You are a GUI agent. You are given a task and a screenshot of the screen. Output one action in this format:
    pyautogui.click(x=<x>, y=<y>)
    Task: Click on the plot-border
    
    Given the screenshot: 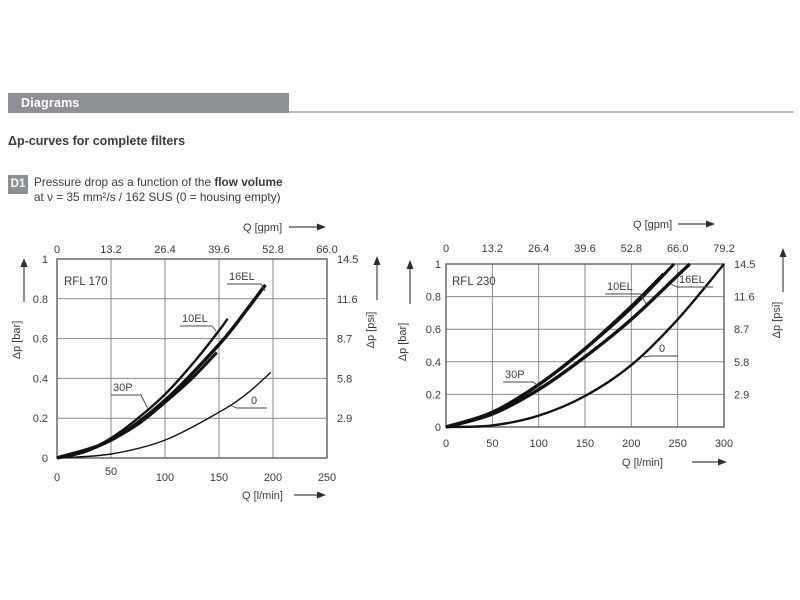 What is the action you would take?
    pyautogui.click(x=585, y=345)
    